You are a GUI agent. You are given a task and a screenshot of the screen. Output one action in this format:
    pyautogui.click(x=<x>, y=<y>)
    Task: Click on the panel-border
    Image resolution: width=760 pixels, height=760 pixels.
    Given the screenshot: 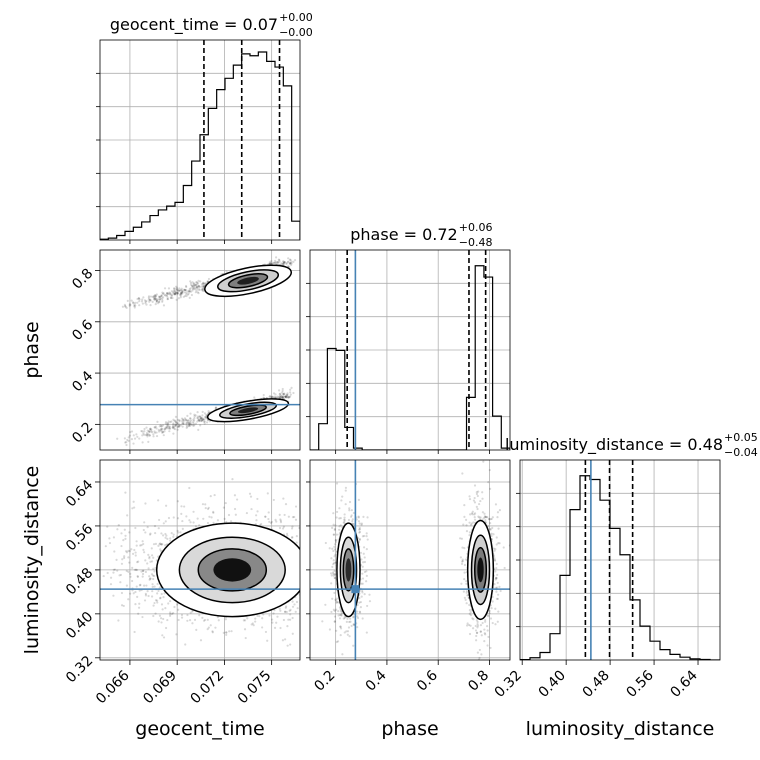 What is the action you would take?
    pyautogui.click(x=200, y=350)
    